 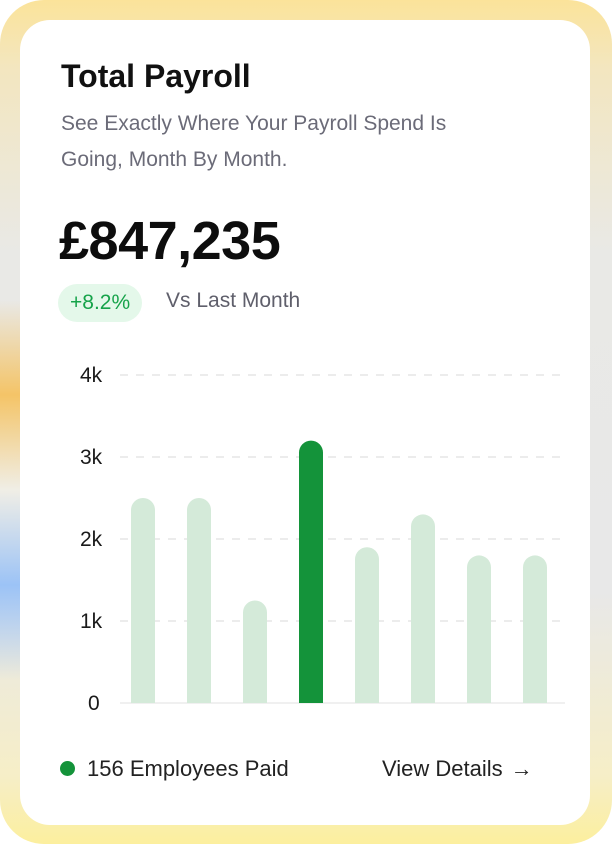 I want to click on arrow-right-icon: →, so click(x=521, y=768).